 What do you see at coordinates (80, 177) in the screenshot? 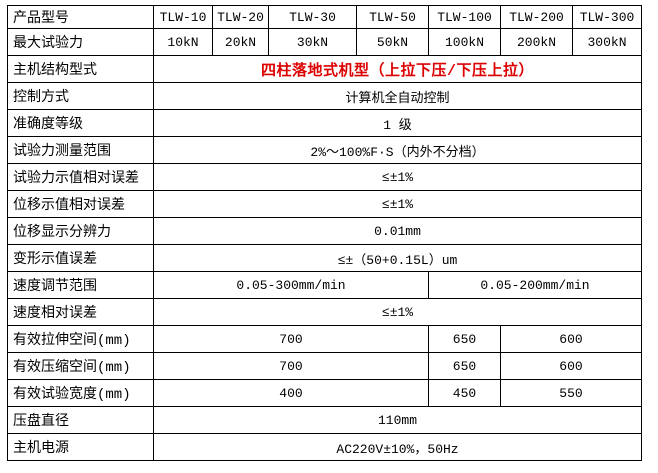
I see `row-label: 试验力示值相对误差` at bounding box center [80, 177].